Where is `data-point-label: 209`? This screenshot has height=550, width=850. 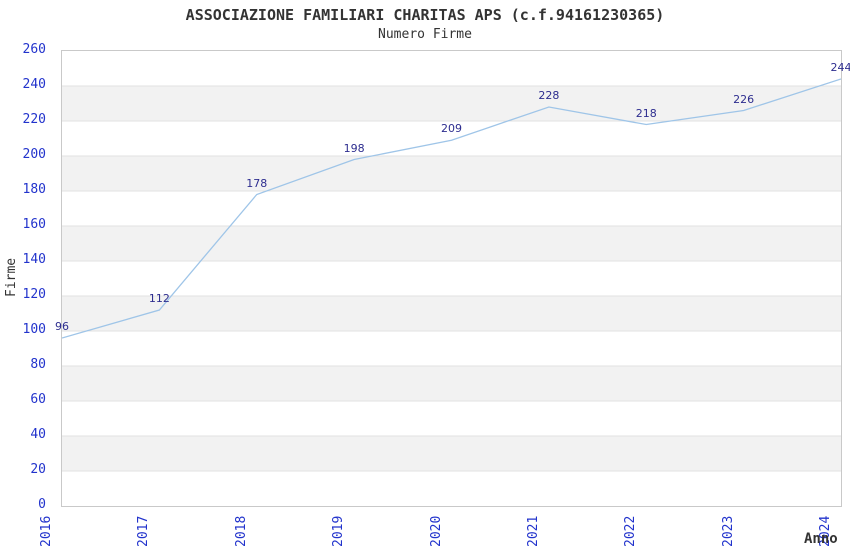
data-point-label: 209 is located at coordinates (451, 129).